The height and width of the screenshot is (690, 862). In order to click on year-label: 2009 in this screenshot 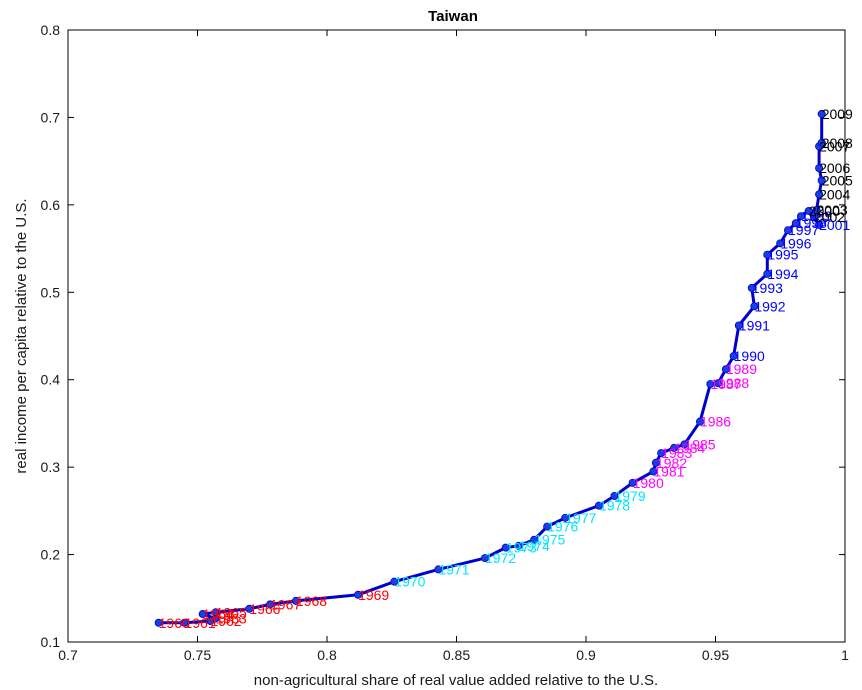, I will do `click(837, 114)`.